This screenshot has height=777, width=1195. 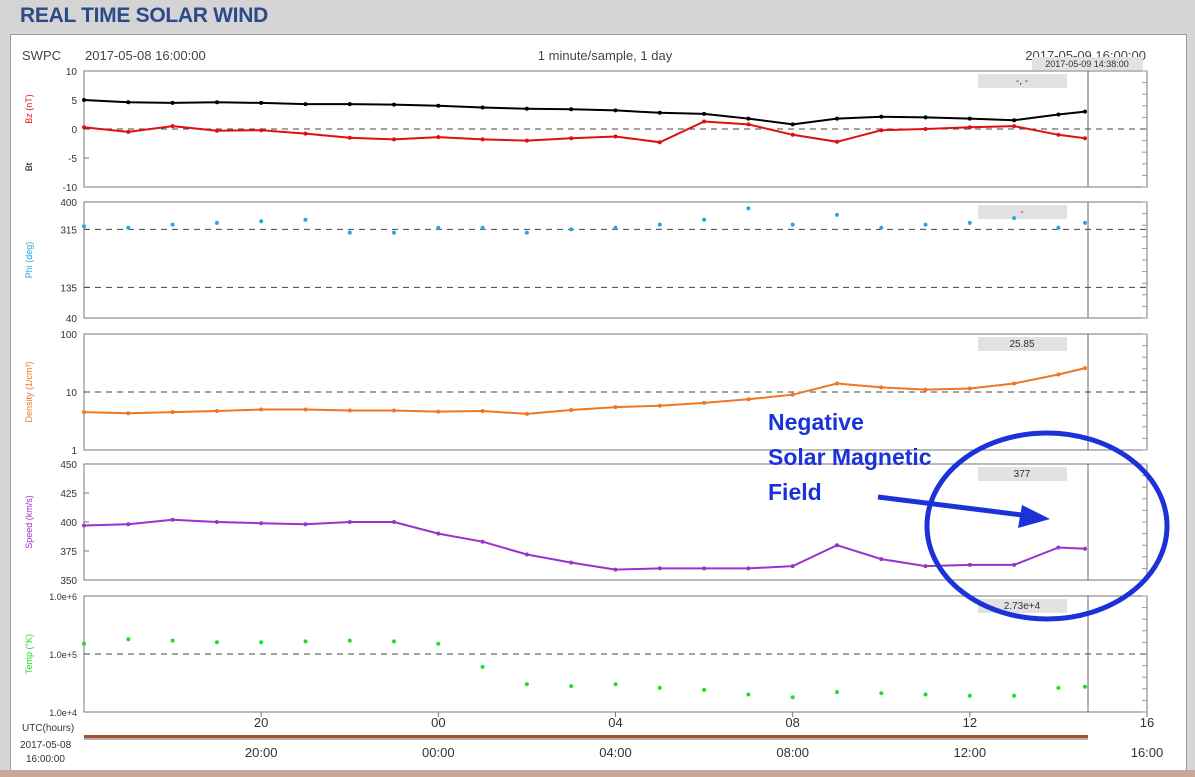 I want to click on x-time-tick-0: 20:00, so click(x=261, y=752).